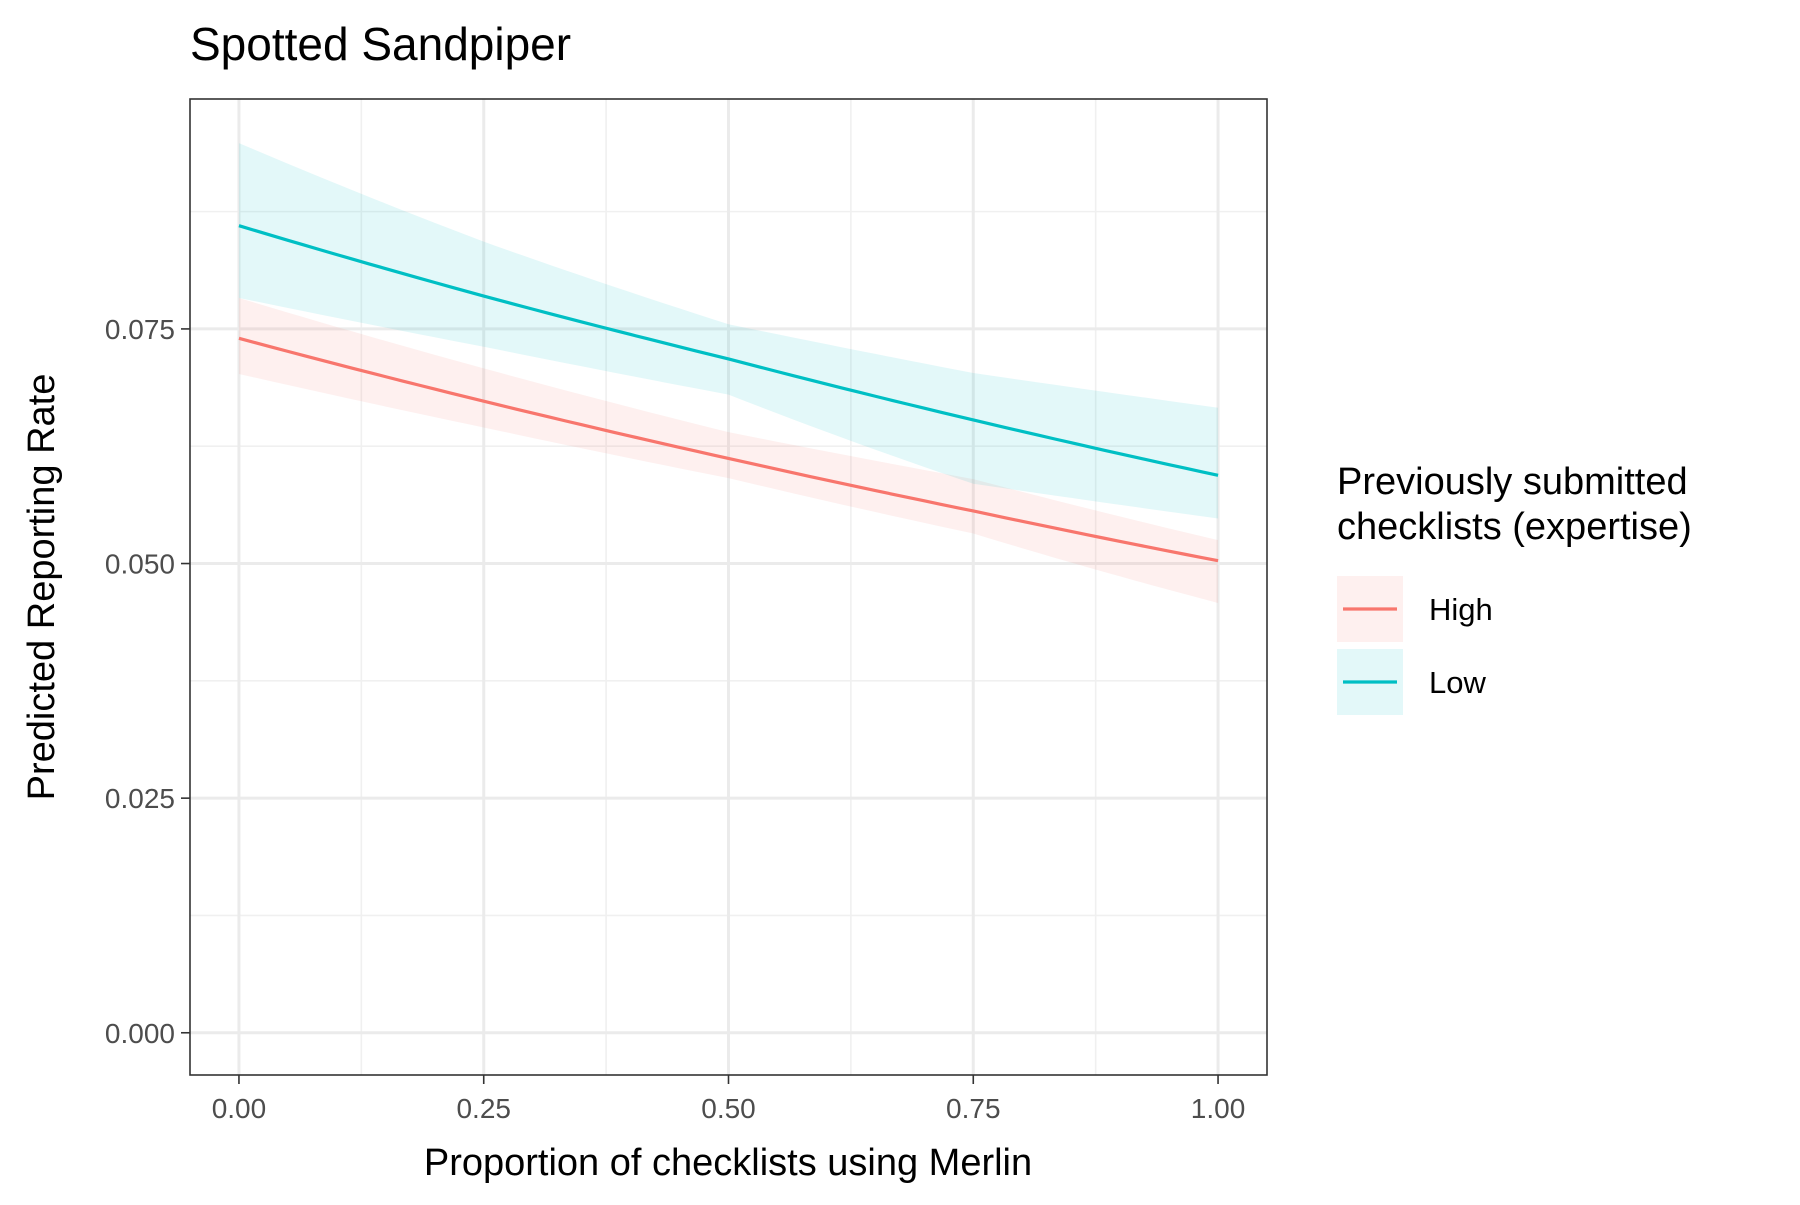  Describe the element at coordinates (483, 1108) in the screenshot. I see `x-tick-label: 0.25` at that location.